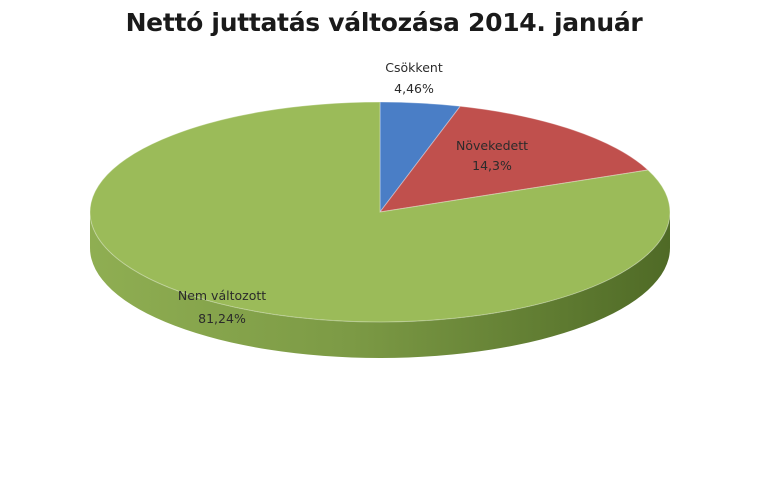 The height and width of the screenshot is (486, 768). What do you see at coordinates (414, 67) in the screenshot?
I see `slice-label-0: Csökkent` at bounding box center [414, 67].